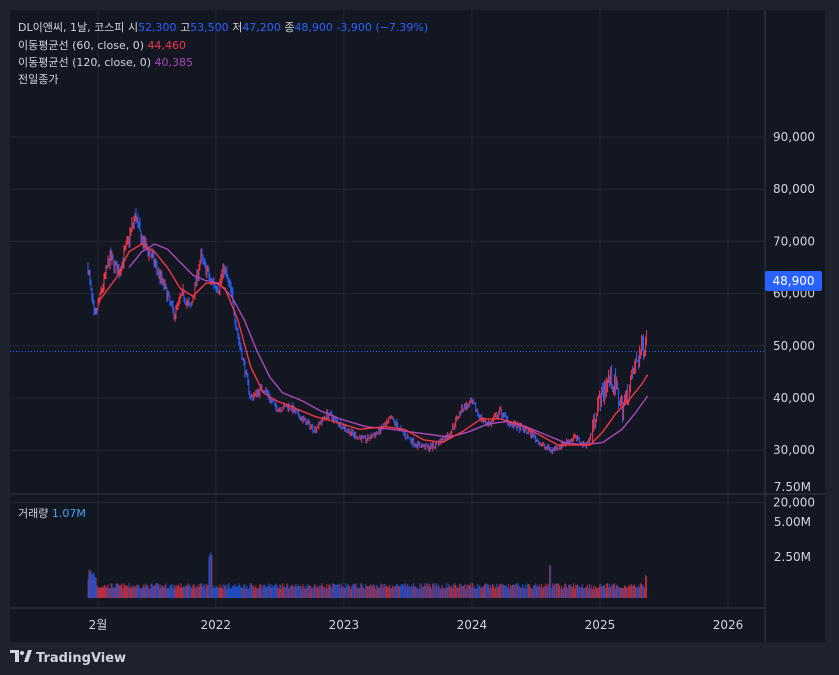 The height and width of the screenshot is (675, 839). I want to click on open-value: 52,300, so click(157, 27).